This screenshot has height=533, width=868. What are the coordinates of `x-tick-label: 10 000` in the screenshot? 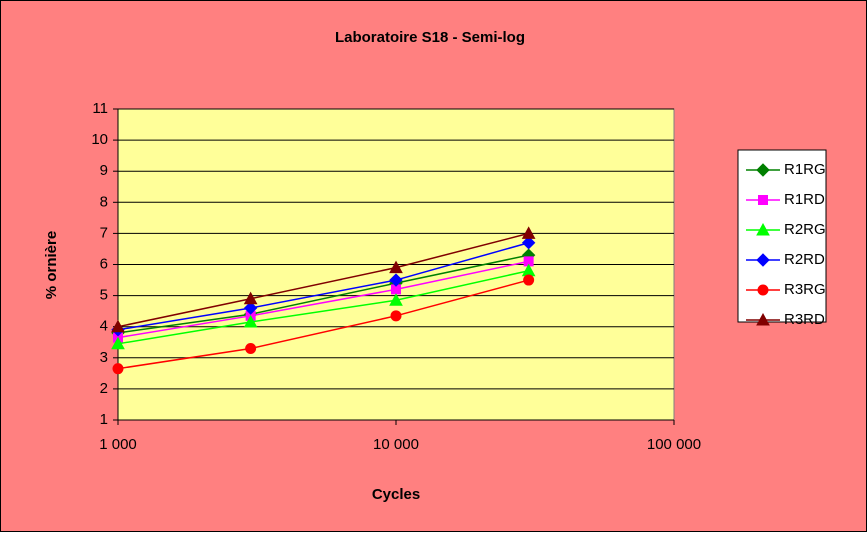 It's located at (396, 444).